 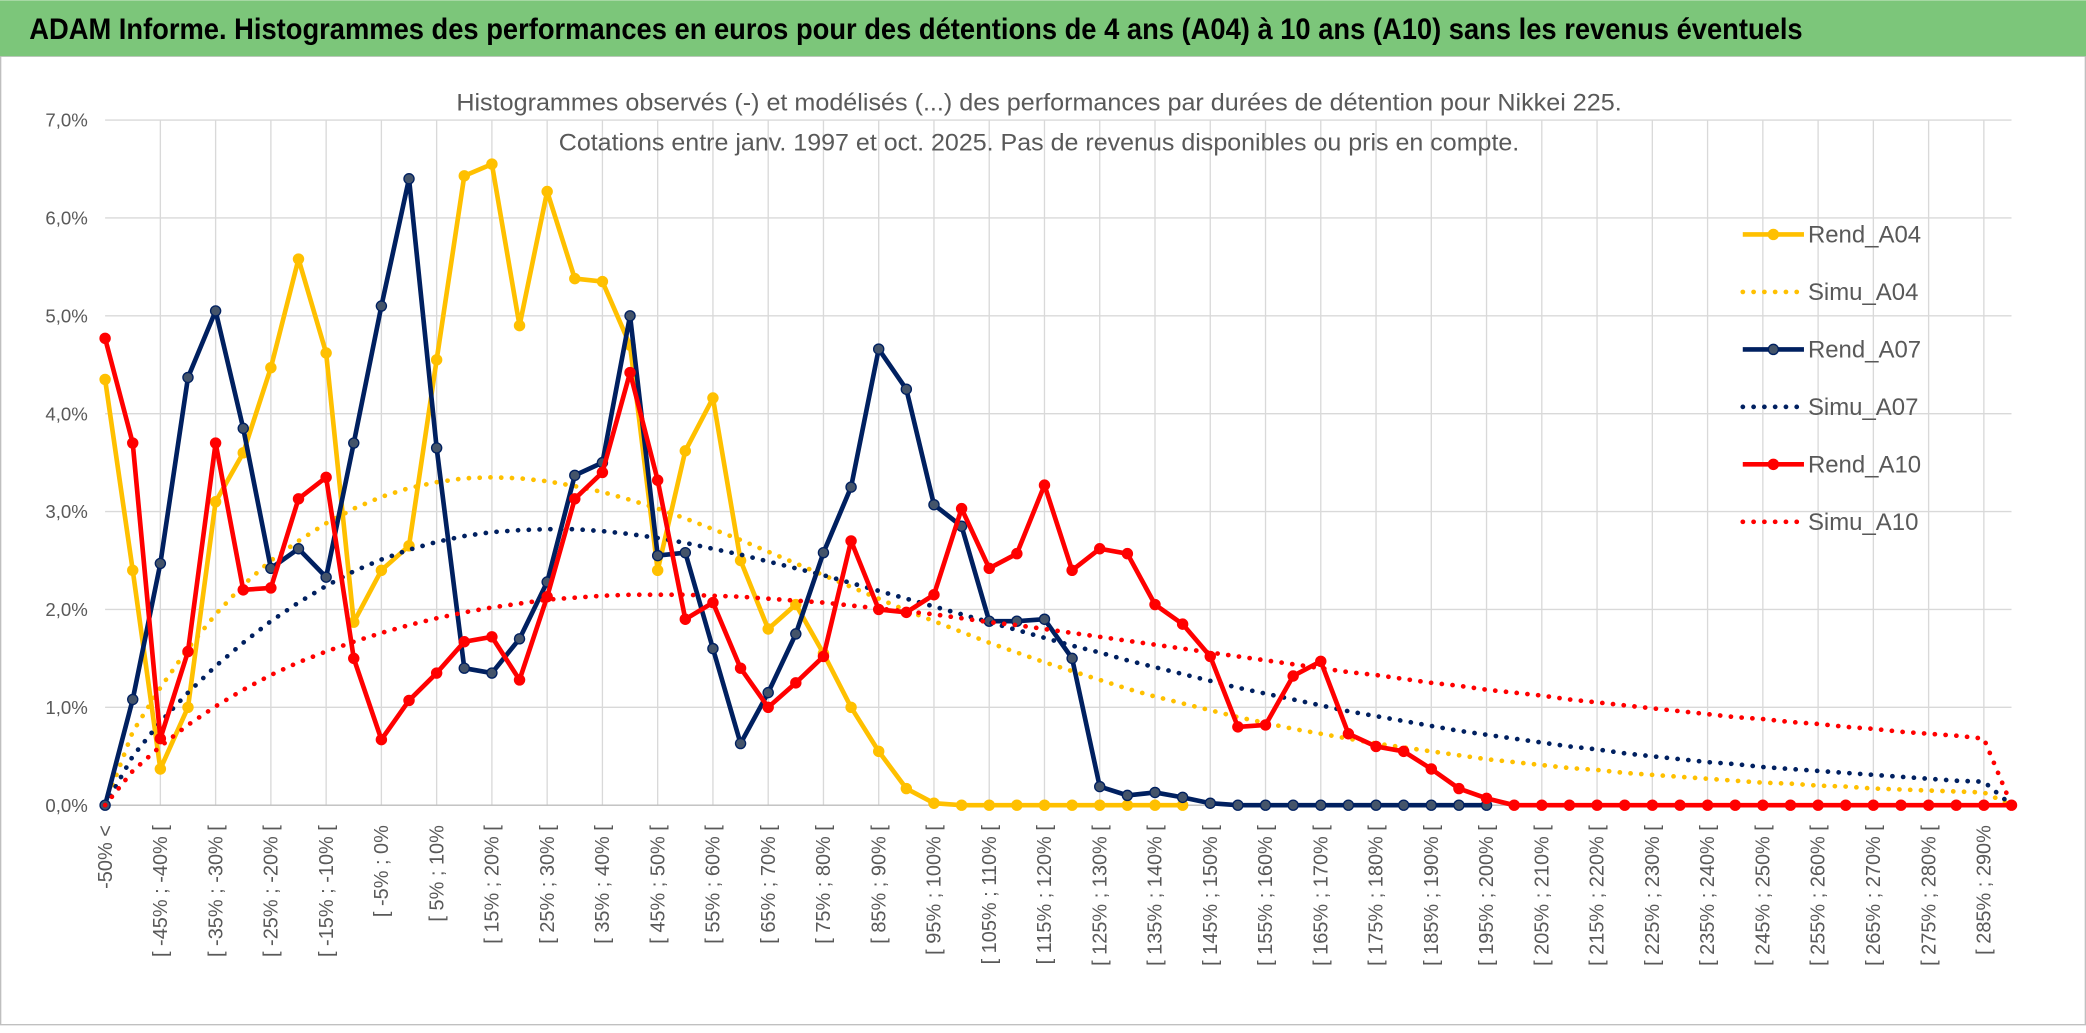 What do you see at coordinates (66, 315) in the screenshot?
I see `y-tick-label: 5,0%` at bounding box center [66, 315].